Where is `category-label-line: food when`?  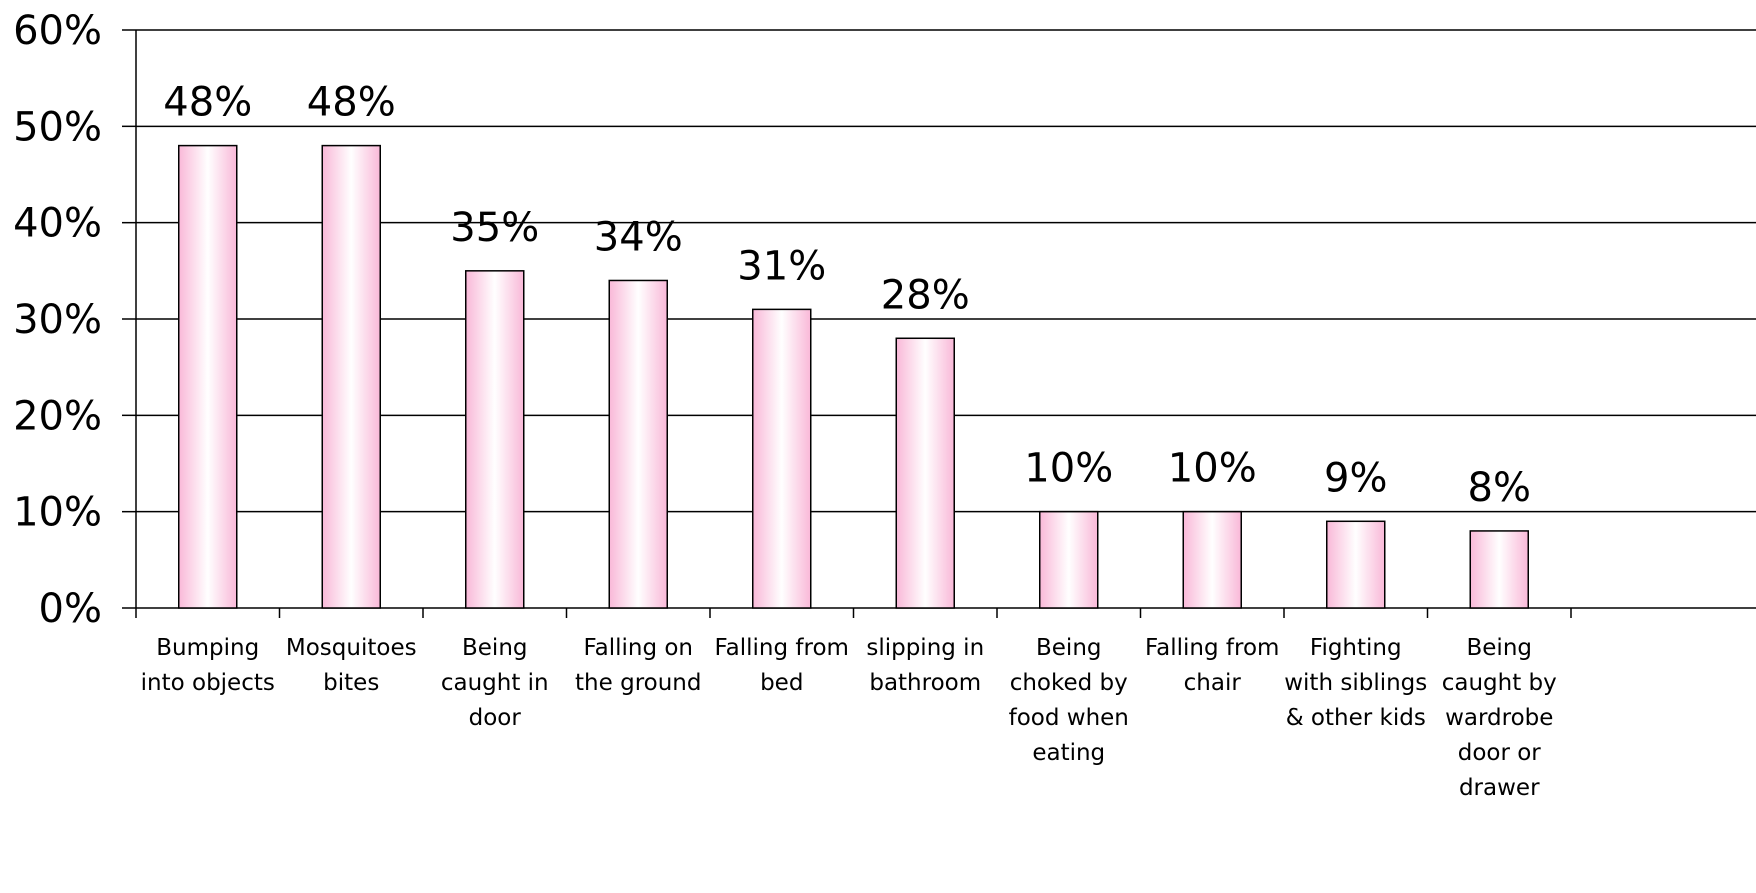
category-label-line: food when is located at coordinates (1069, 718).